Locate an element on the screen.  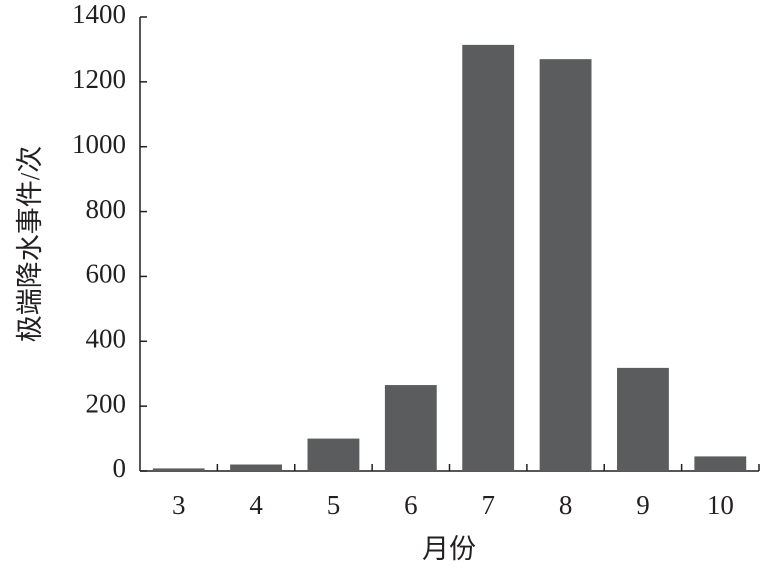
x-axis-title: 月份 is located at coordinates (449, 549).